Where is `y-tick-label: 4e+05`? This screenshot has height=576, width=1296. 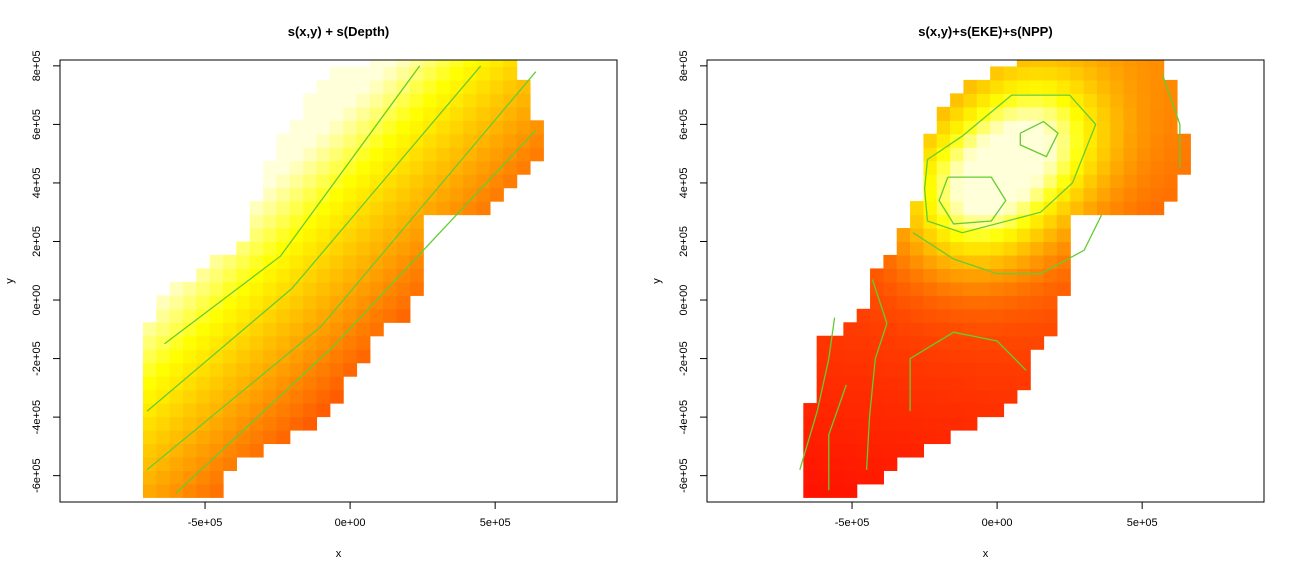
y-tick-label: 4e+05 is located at coordinates (684, 182).